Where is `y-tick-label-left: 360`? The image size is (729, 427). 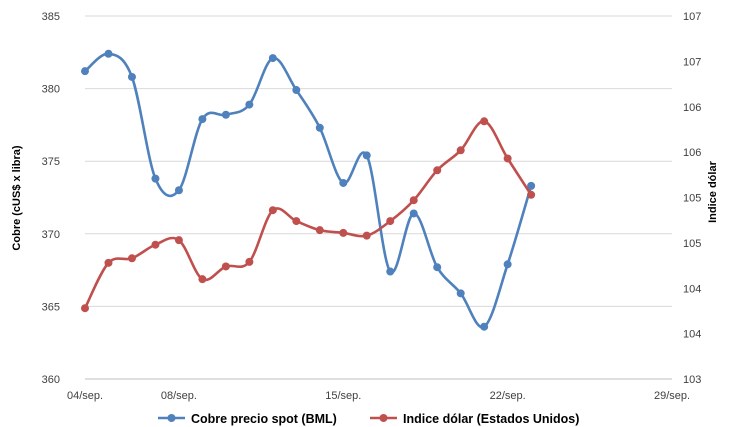 y-tick-label-left: 360 is located at coordinates (51, 380).